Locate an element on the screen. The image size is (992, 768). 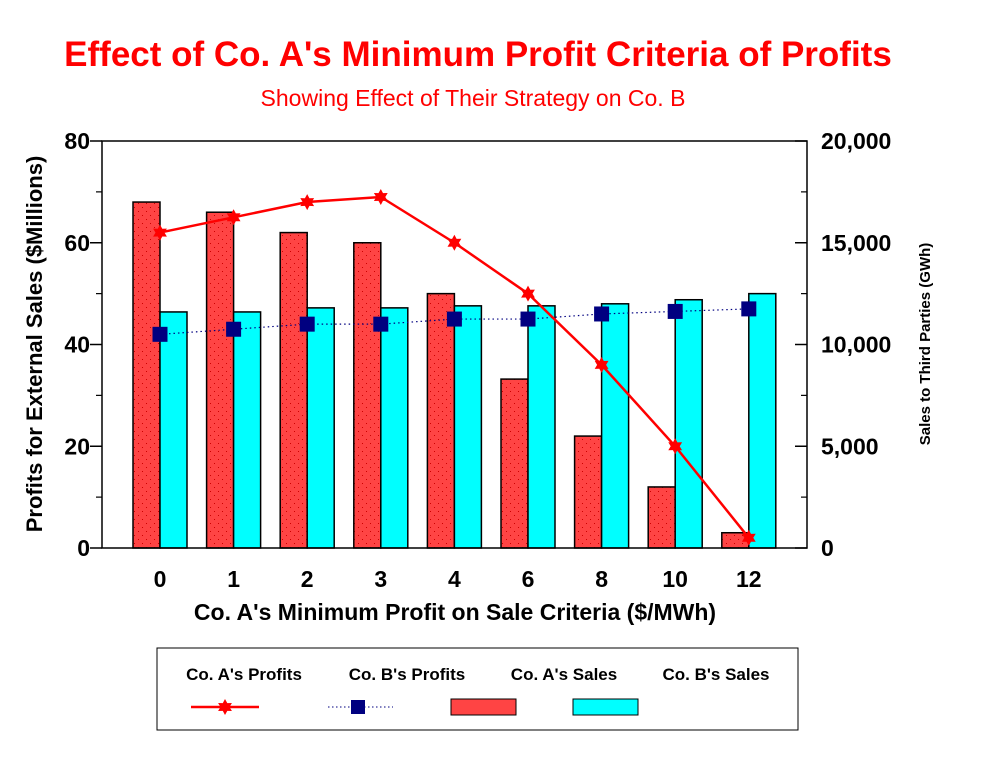
left-axis: 0 20 40 60 80 is located at coordinates (83, 344).